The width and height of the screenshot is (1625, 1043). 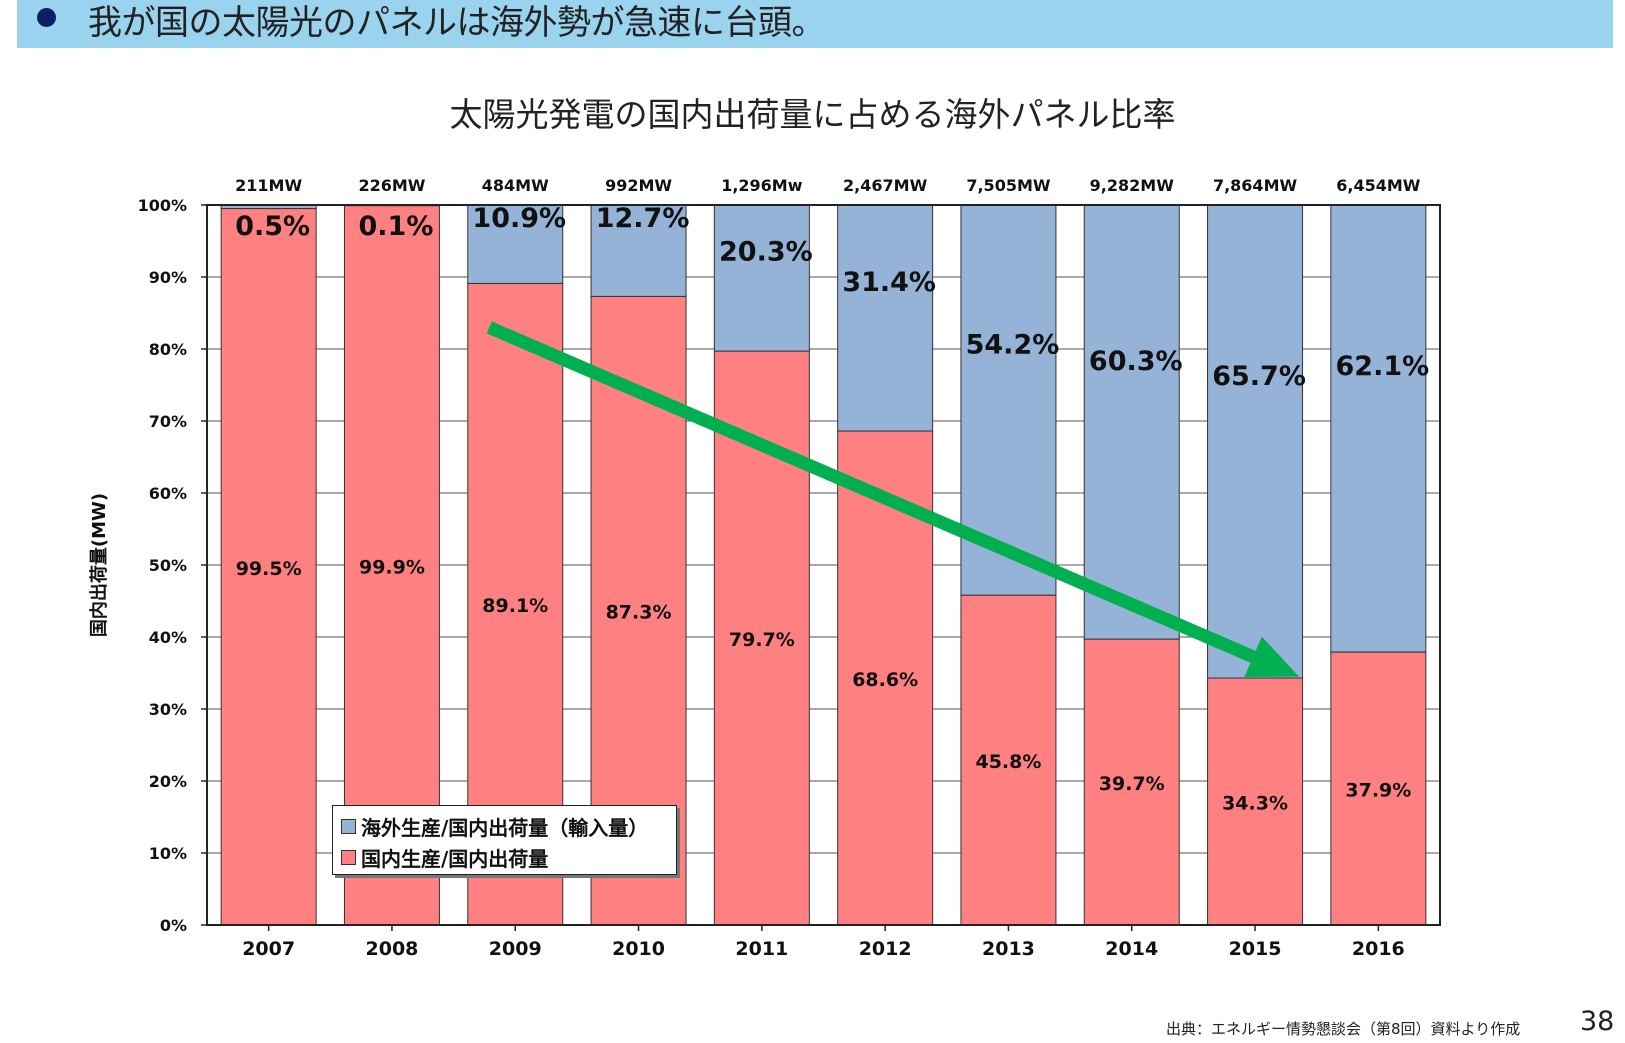 I want to click on page-number: 38, so click(x=1597, y=1021).